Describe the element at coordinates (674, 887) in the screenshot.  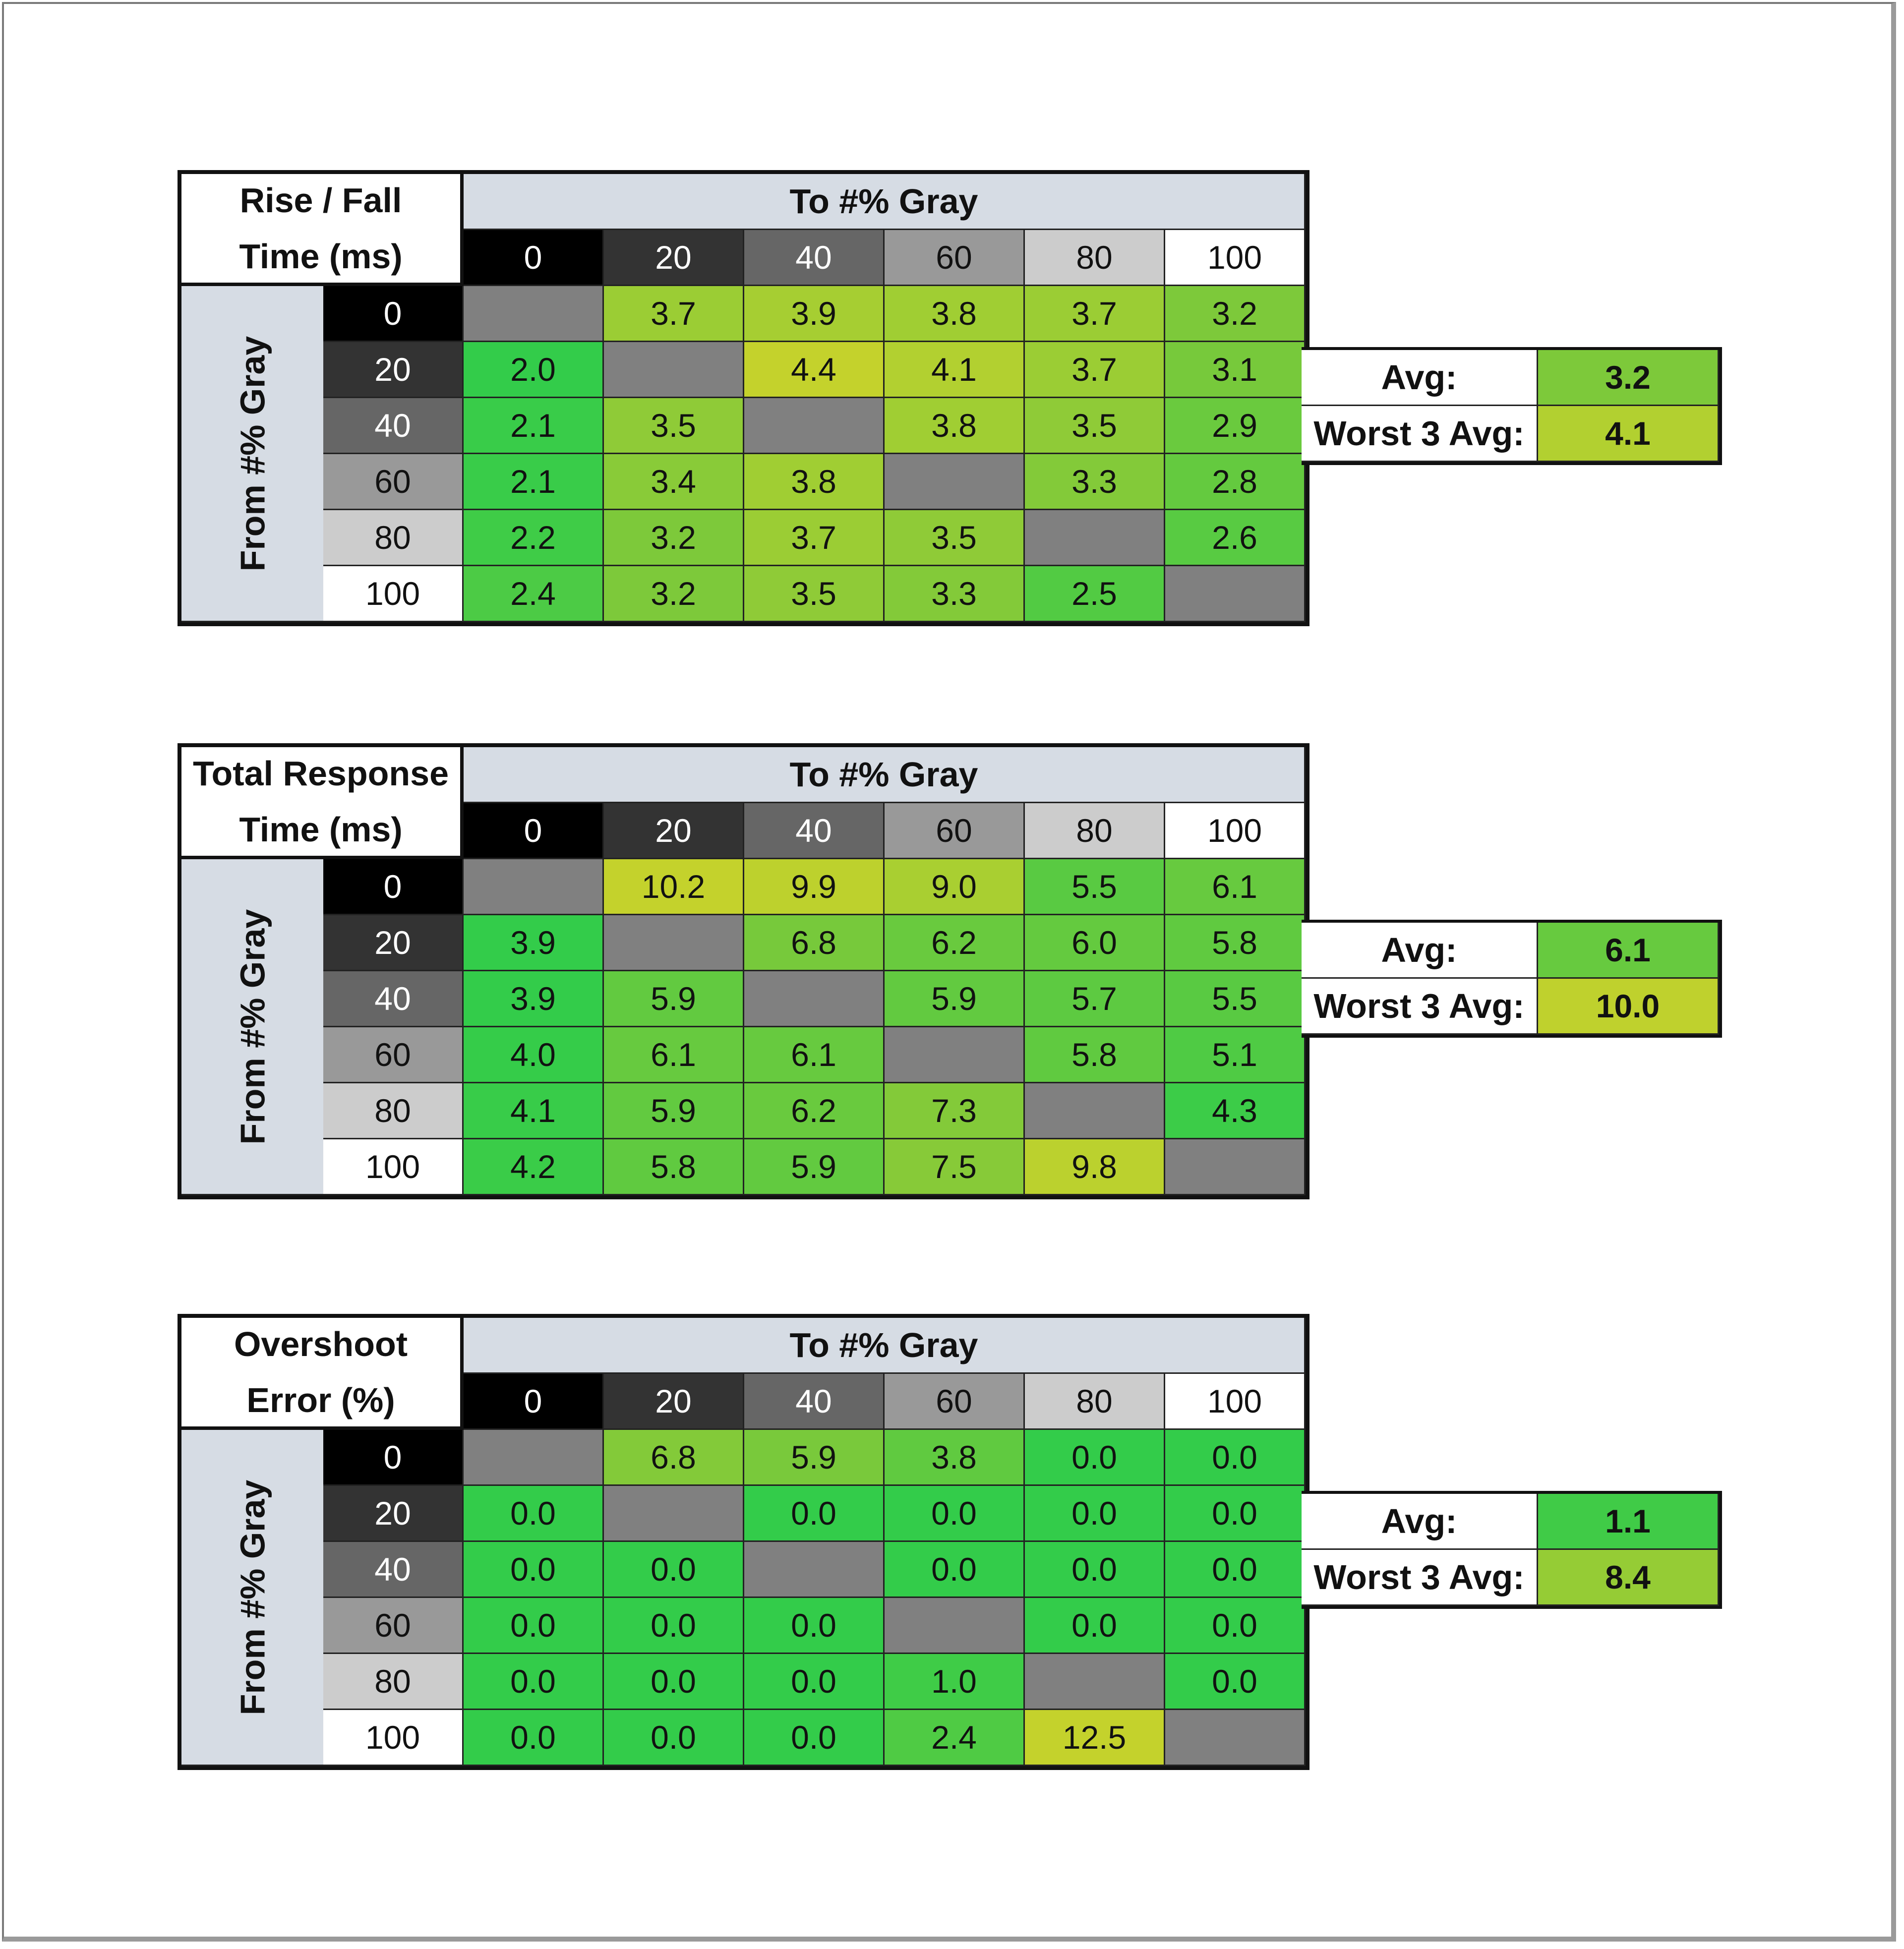
I see `heatmap-cell: 10.2` at that location.